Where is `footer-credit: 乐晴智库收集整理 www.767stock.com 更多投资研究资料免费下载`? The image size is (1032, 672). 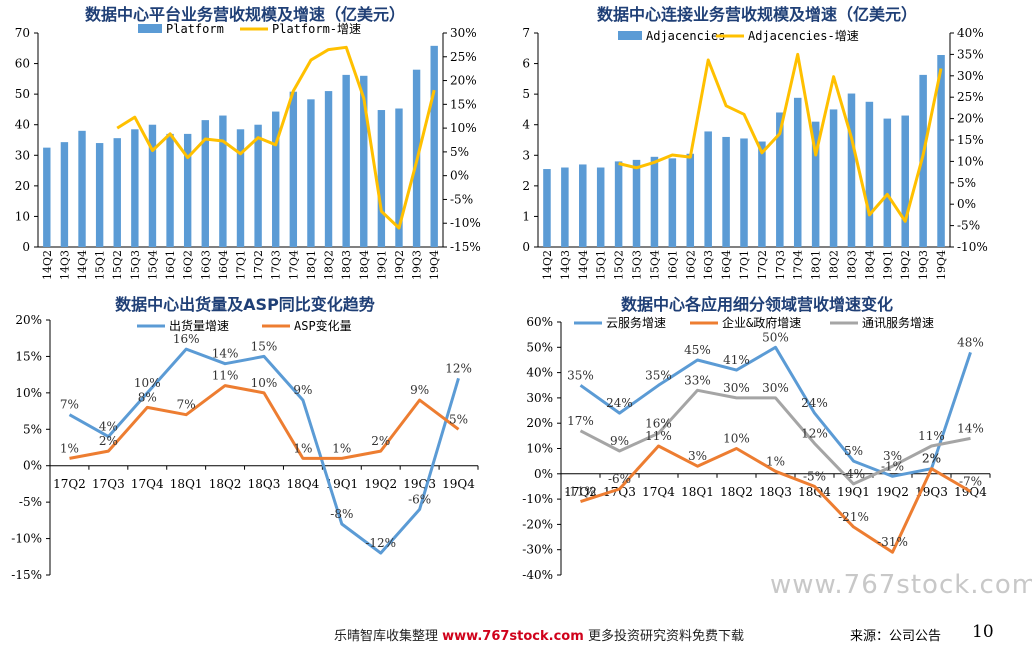
footer-credit: 乐晴智库收集整理 www.767stock.com 更多投资研究资料免费下载 is located at coordinates (539, 634).